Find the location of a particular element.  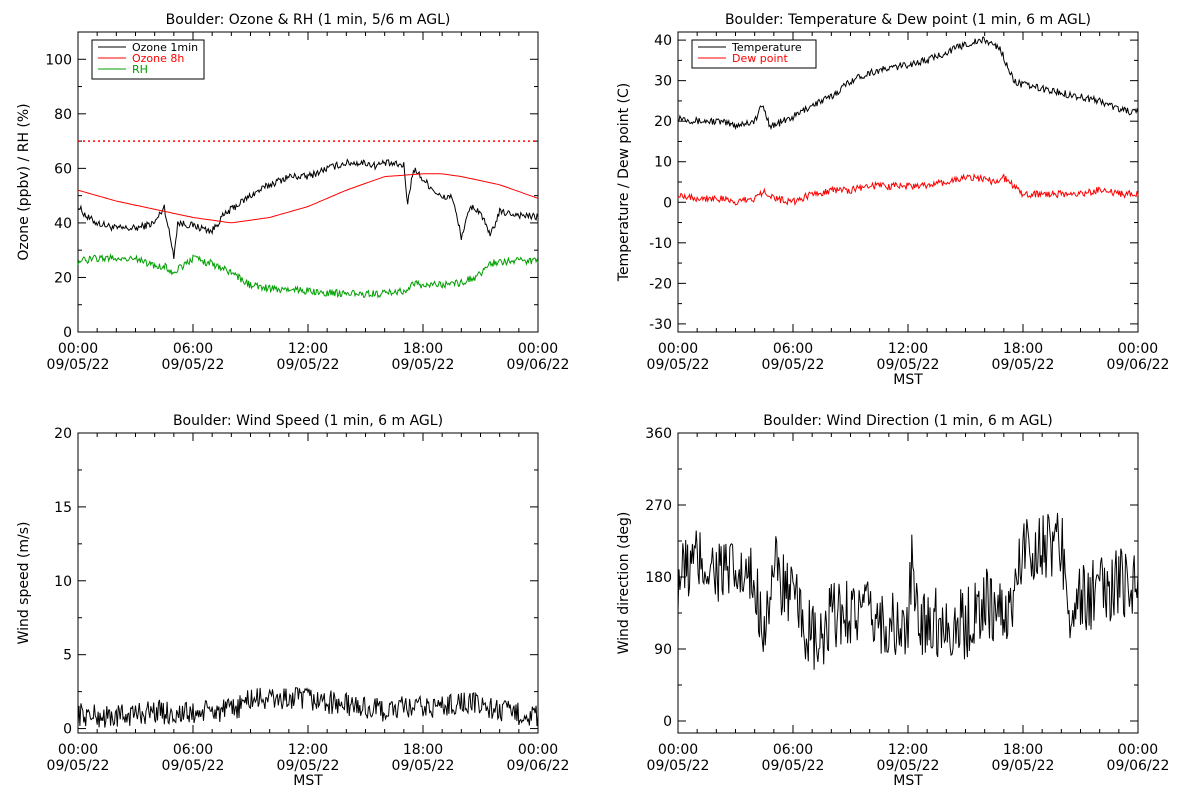

y-axis-label: Temperature / Dew point (C) is located at coordinates (624, 182).